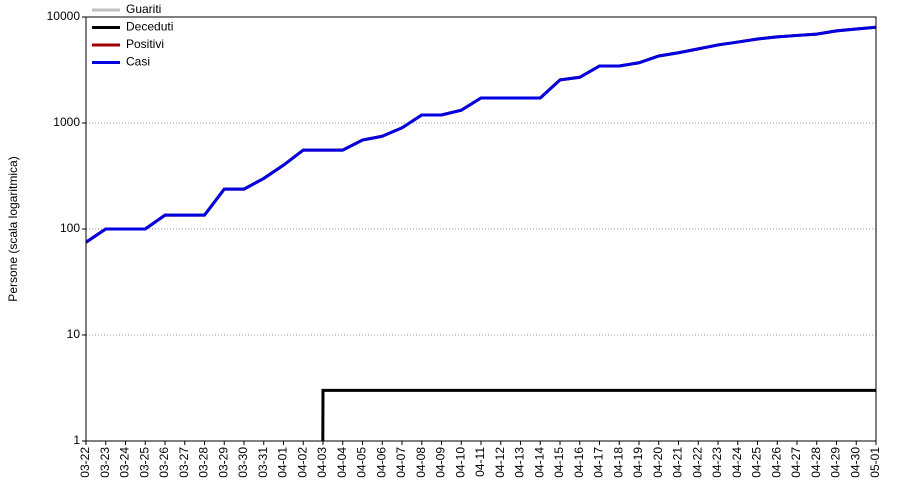 The height and width of the screenshot is (500, 900). What do you see at coordinates (520, 462) in the screenshot?
I see `x-tick-label: 04-13` at bounding box center [520, 462].